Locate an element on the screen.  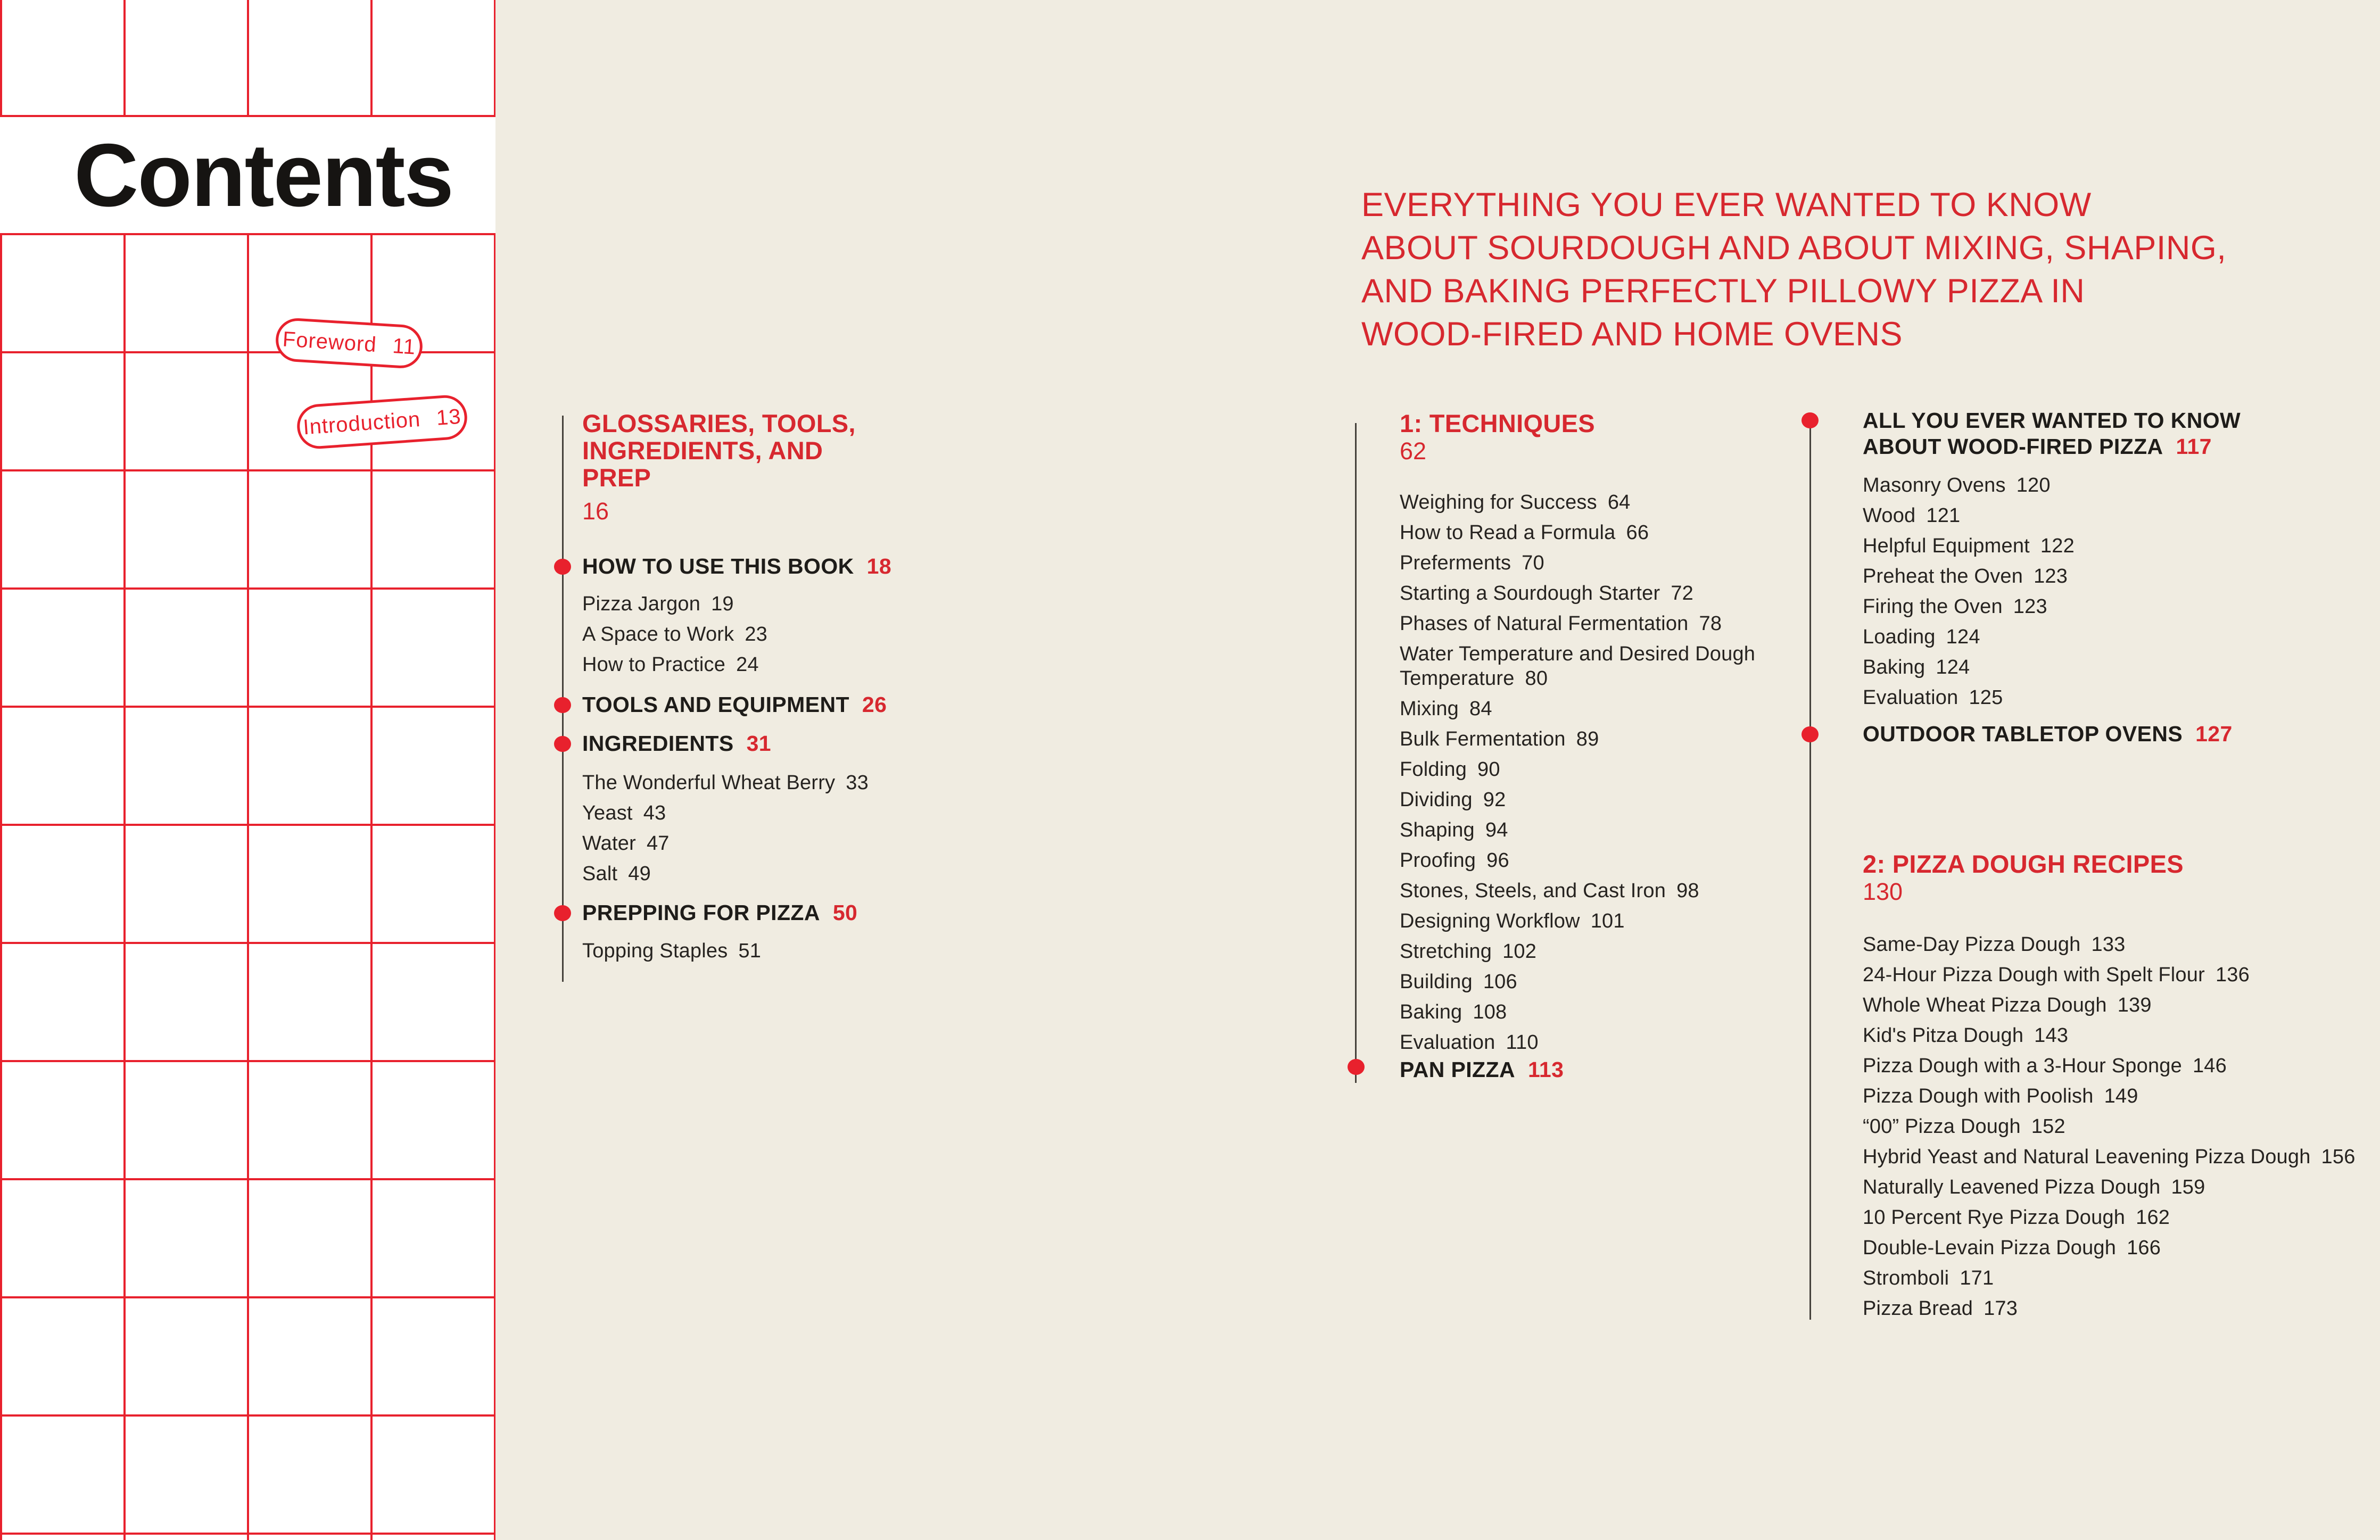
section-page-number: 62 is located at coordinates (1413, 451).